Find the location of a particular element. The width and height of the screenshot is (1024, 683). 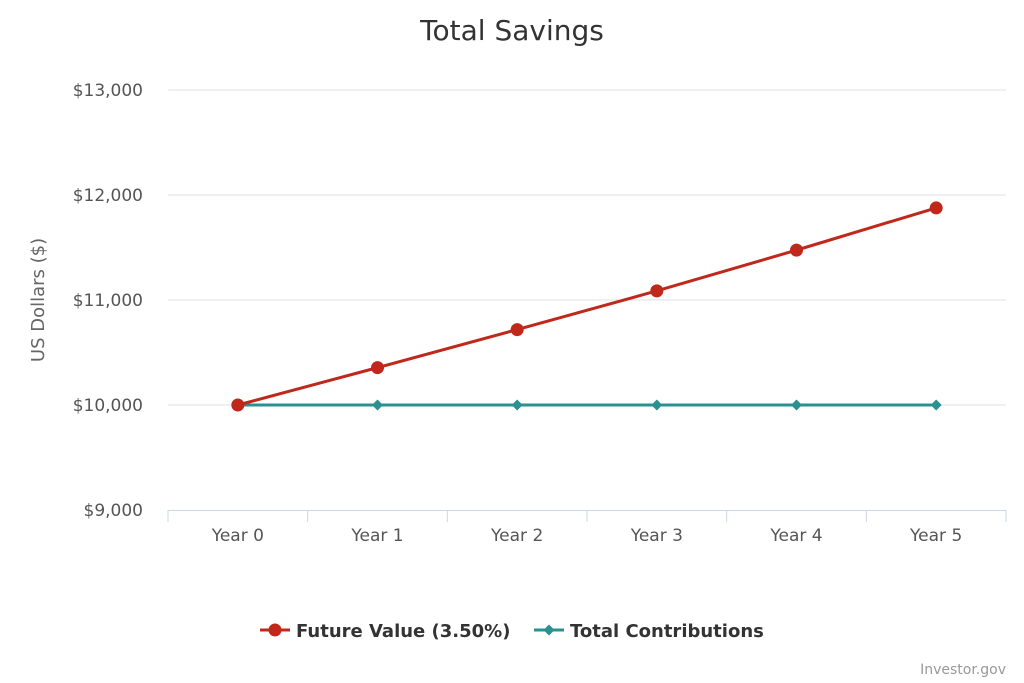

x-tick-label: Year 1 is located at coordinates (376, 536).